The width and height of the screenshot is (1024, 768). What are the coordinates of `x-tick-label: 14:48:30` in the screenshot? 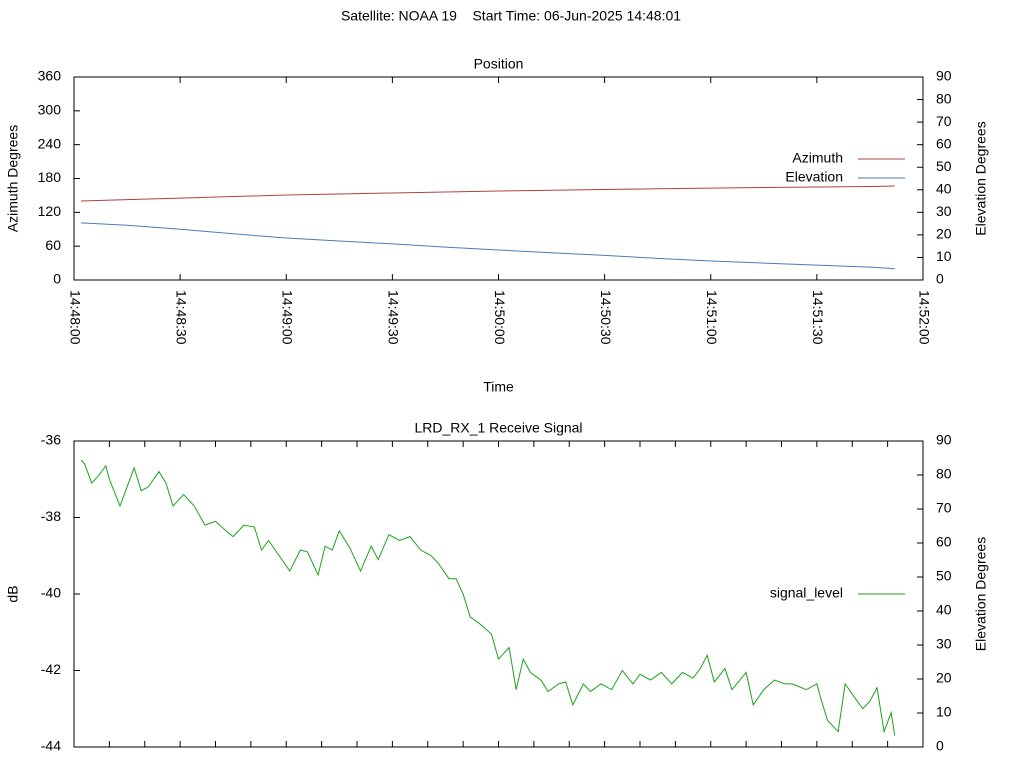 It's located at (181, 317).